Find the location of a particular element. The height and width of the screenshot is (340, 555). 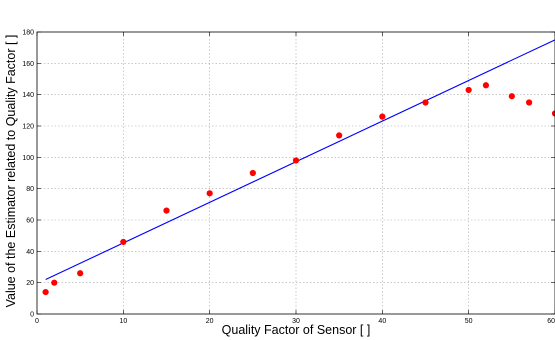

y-tick-label: 160 is located at coordinates (28, 64).